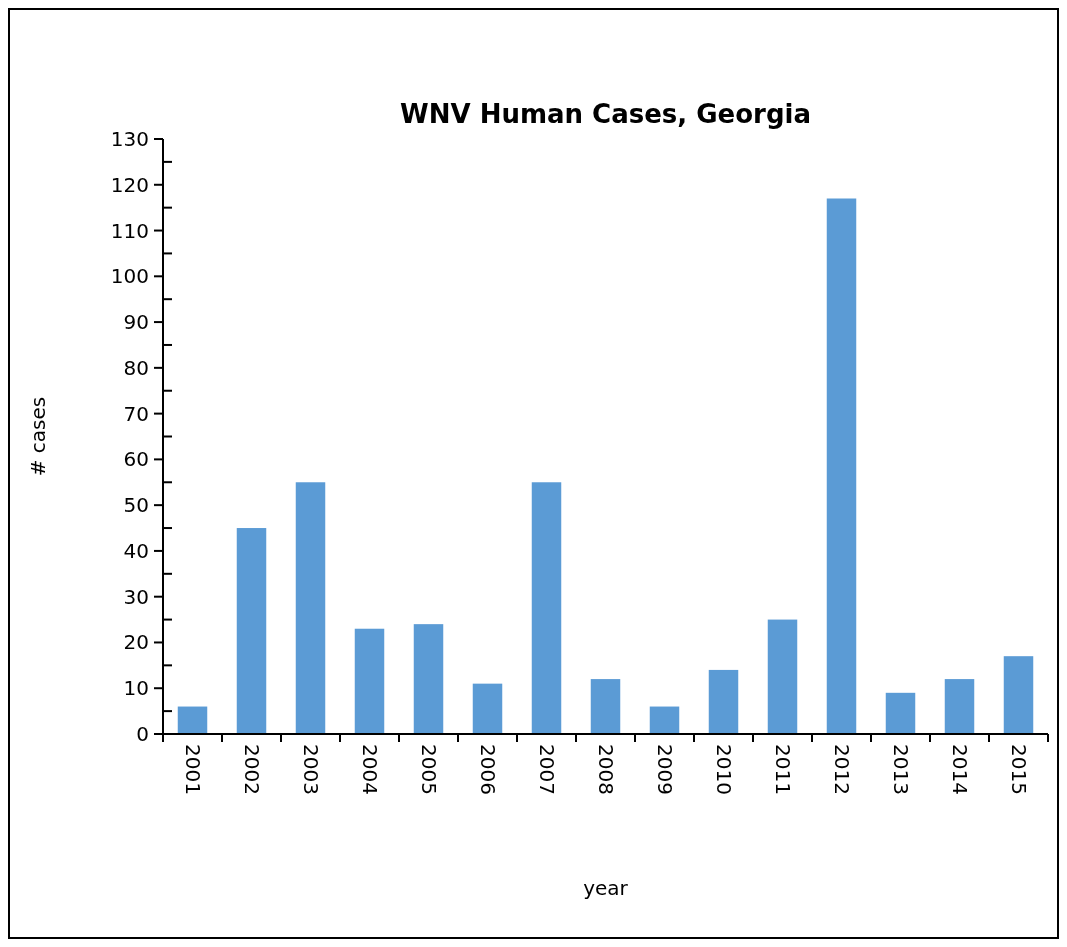 This screenshot has width=1067, height=947. Describe the element at coordinates (136, 459) in the screenshot. I see `y-tick-label: 60` at that location.